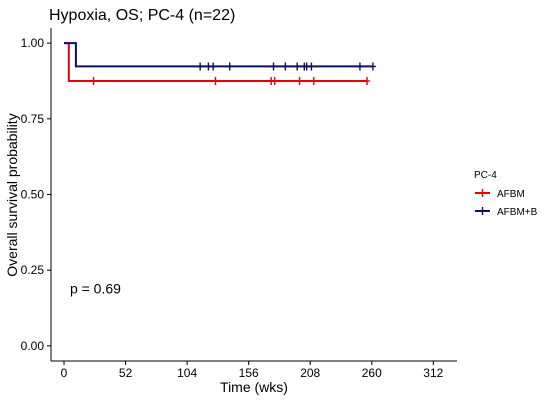 The image size is (550, 400). What do you see at coordinates (310, 373) in the screenshot?
I see `x-tick-label: 208` at bounding box center [310, 373].